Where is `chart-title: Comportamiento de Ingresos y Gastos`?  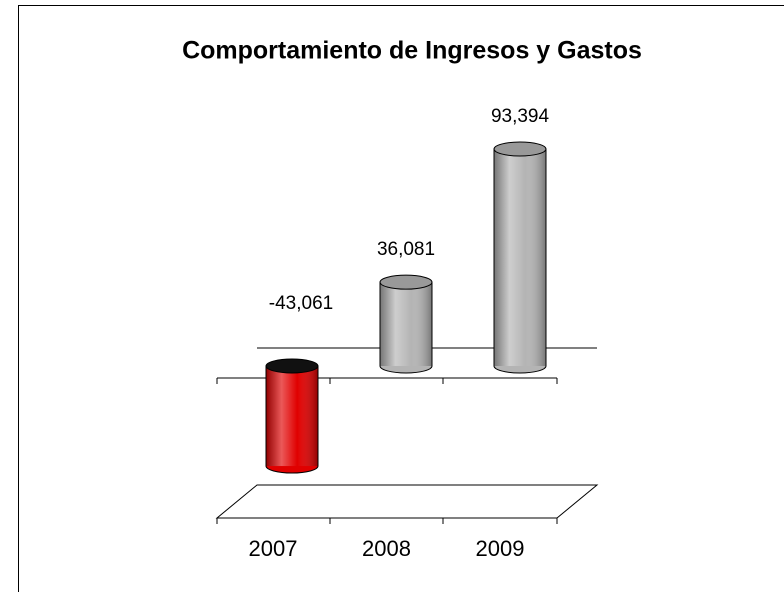 chart-title: Comportamiento de Ingresos y Gastos is located at coordinates (412, 51).